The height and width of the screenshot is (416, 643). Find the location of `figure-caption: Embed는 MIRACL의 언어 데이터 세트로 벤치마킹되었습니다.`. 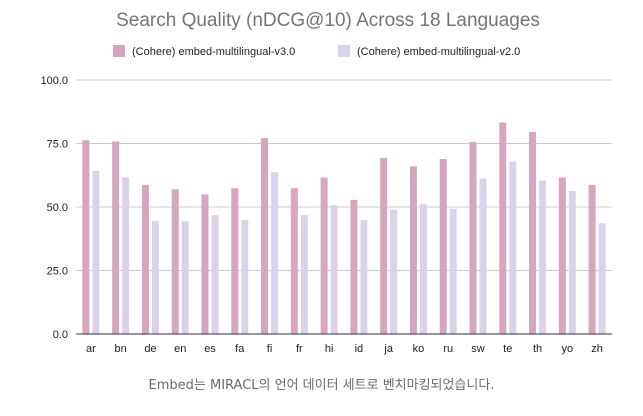

figure-caption: Embed는 MIRACL의 언어 데이터 세트로 벤치마킹되었습니다. is located at coordinates (321, 385).